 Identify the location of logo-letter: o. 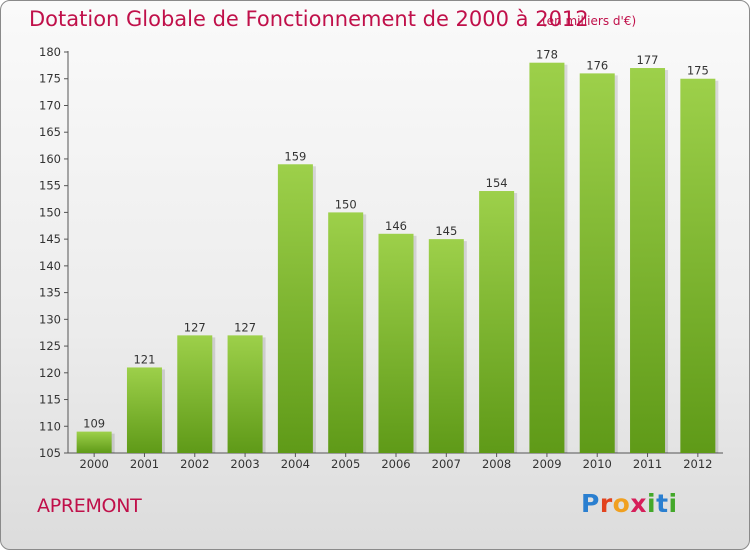
(621, 503).